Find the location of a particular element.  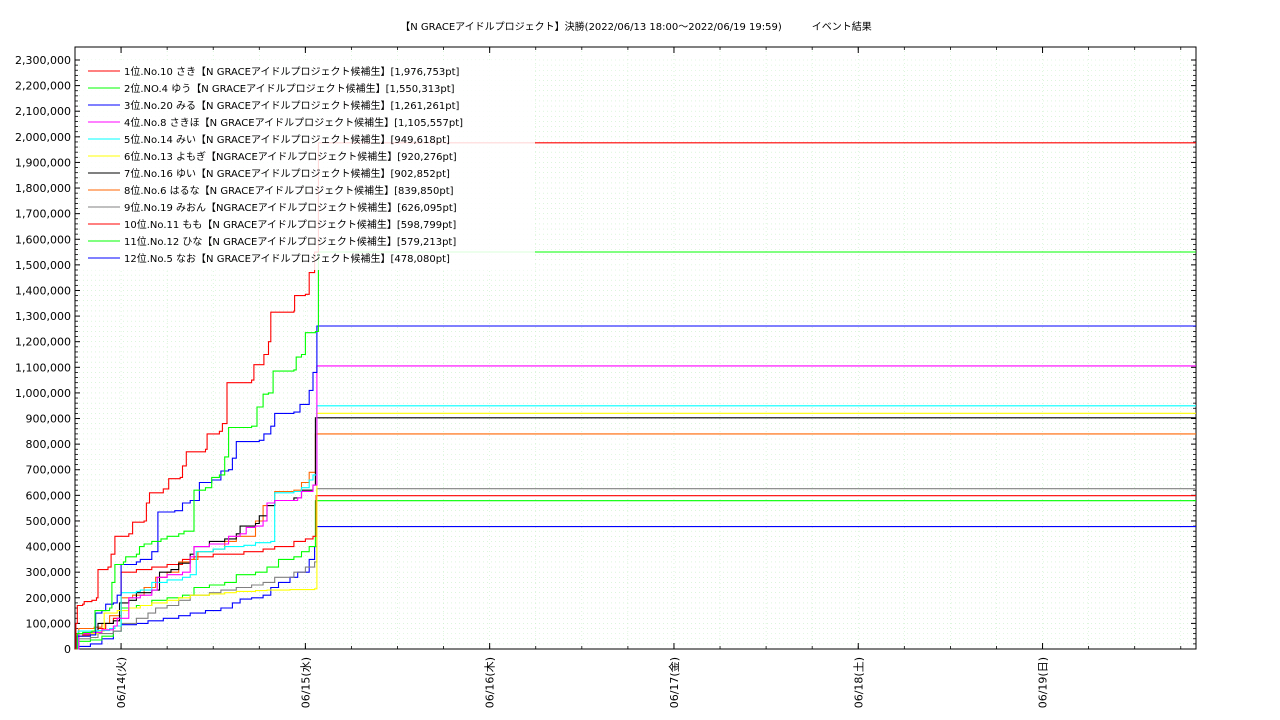

y-tick-label: 2,100,000 is located at coordinates (43, 111).